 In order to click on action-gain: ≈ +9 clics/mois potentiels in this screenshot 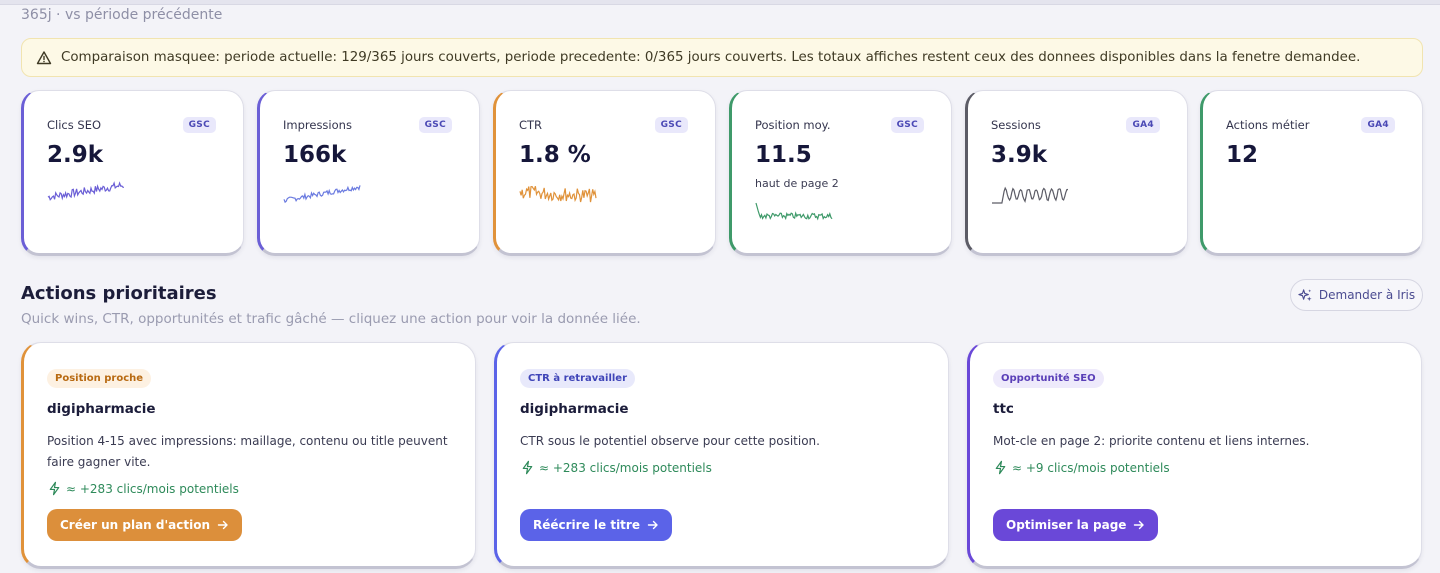, I will do `click(1081, 467)`.